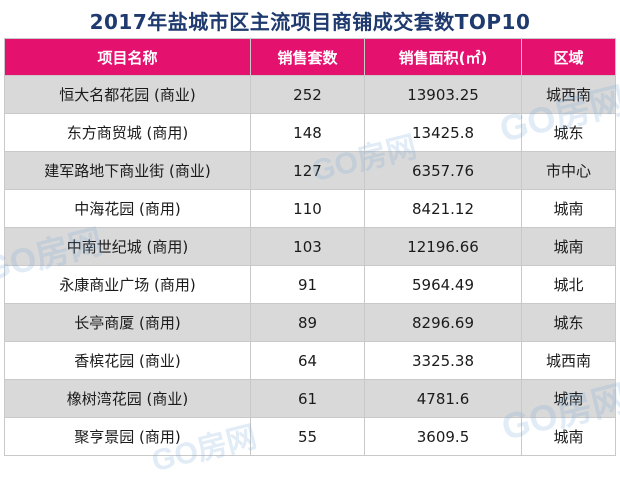  Describe the element at coordinates (568, 170) in the screenshot. I see `cell-region: 市中心` at that location.